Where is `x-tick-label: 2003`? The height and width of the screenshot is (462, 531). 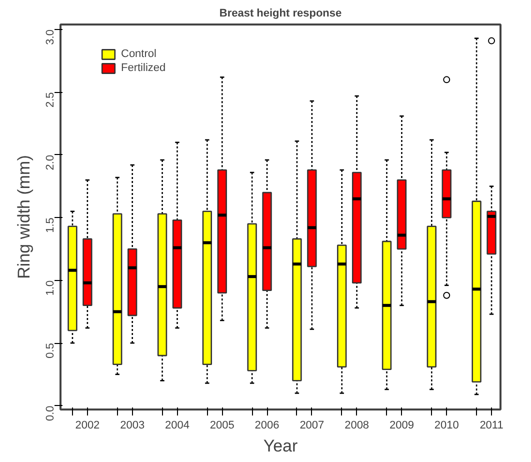 x-tick-label: 2003 is located at coordinates (132, 426).